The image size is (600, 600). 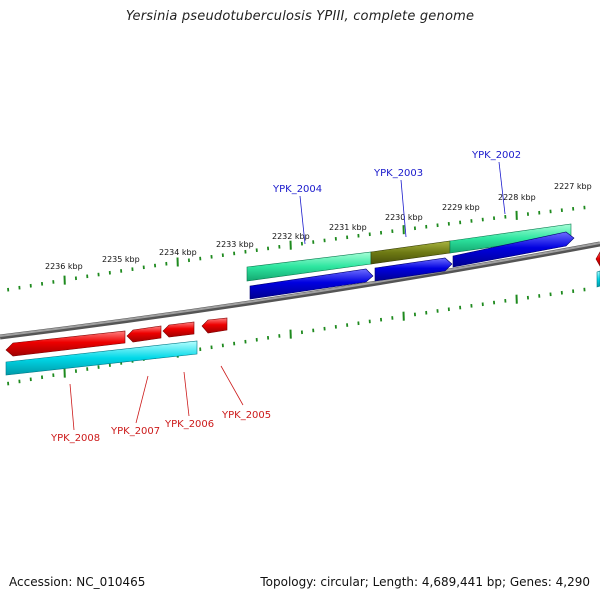 What do you see at coordinates (404, 217) in the screenshot?
I see `scale-label-2230: 2230 kbp` at bounding box center [404, 217].